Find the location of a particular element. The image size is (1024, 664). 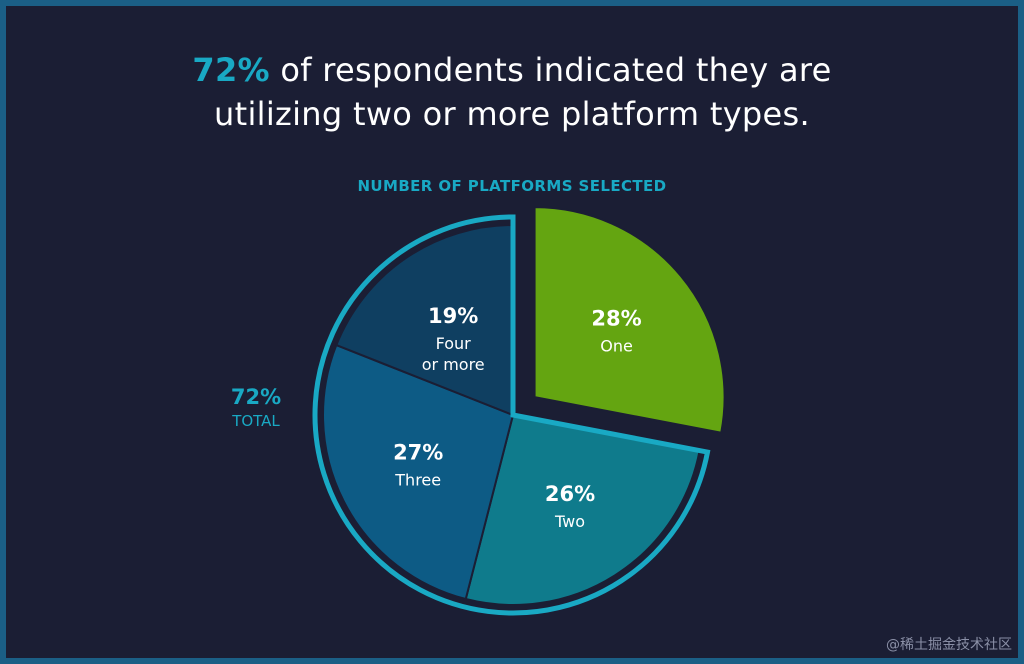

total-label: TOTAL is located at coordinates (255, 421).